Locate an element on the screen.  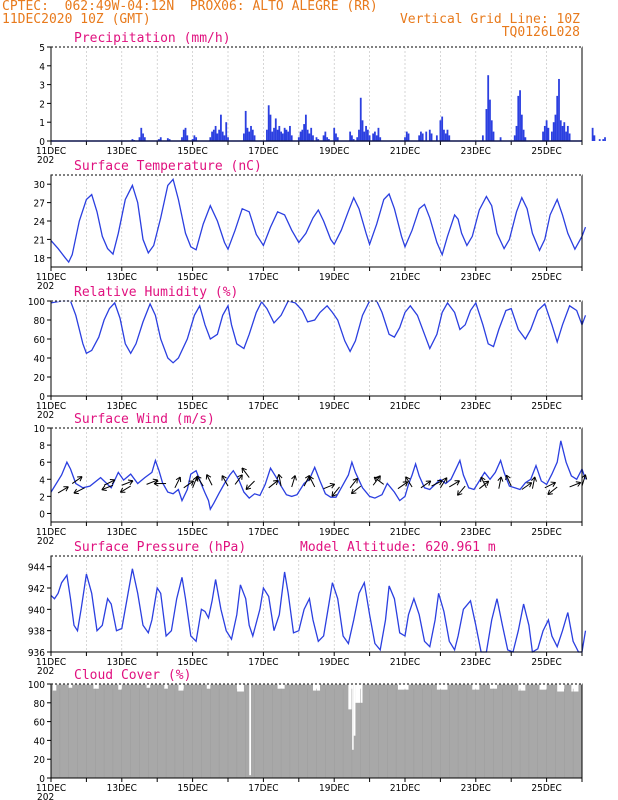
wind-speed-line is located at coordinates (318, 475).